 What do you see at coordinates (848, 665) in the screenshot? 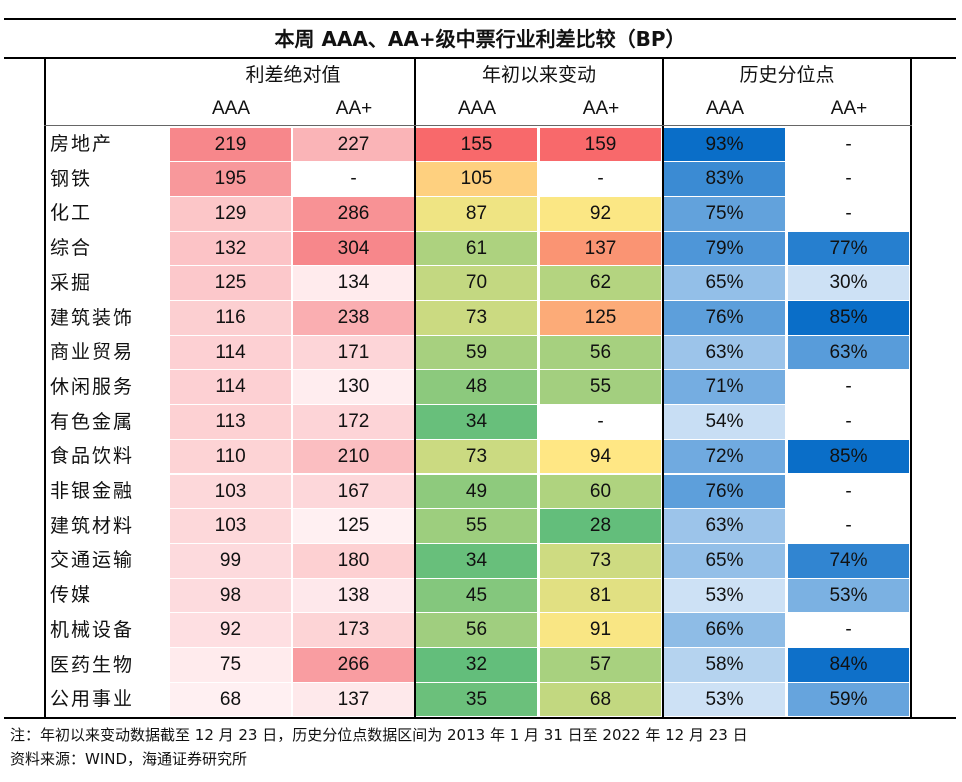
I see `table-cell: 84%` at bounding box center [848, 665].